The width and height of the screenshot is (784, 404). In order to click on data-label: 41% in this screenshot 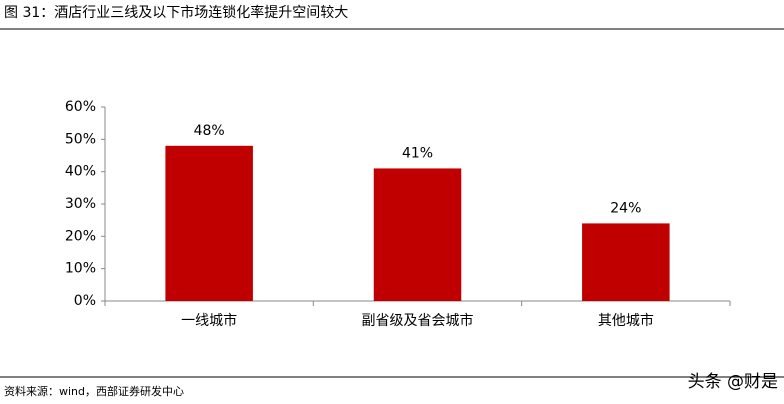, I will do `click(417, 153)`.